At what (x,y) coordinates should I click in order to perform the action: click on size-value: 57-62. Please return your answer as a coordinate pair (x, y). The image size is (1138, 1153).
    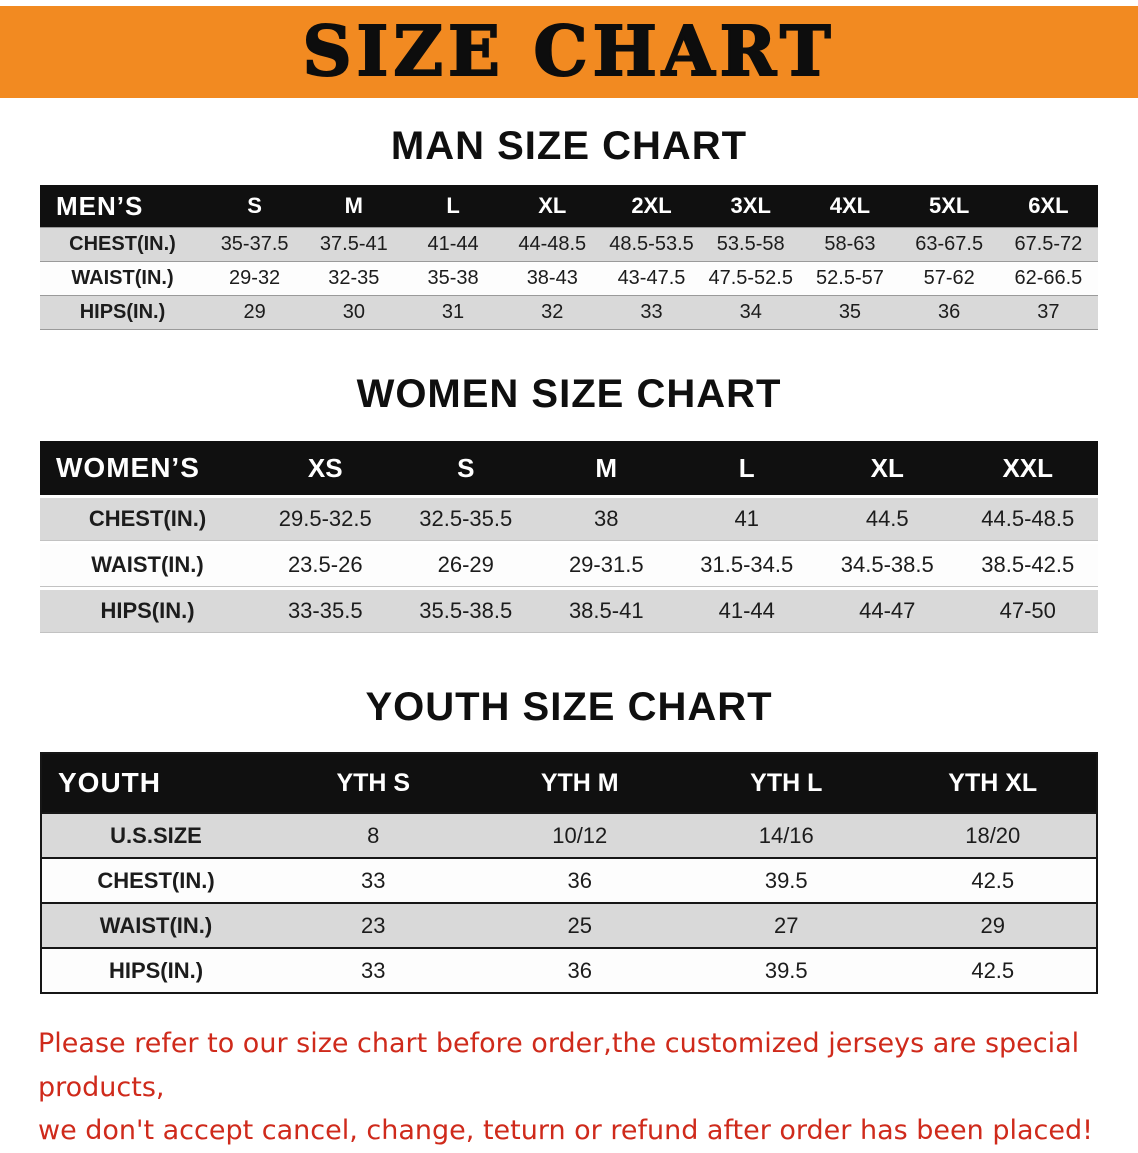
    Looking at the image, I should click on (949, 278).